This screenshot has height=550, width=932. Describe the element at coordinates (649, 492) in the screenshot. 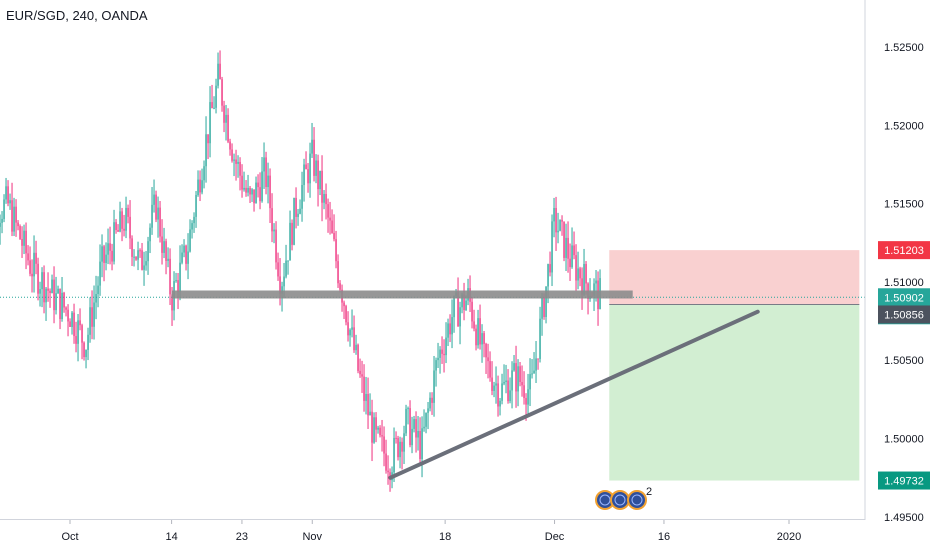

I see `event-count-label: 2` at that location.